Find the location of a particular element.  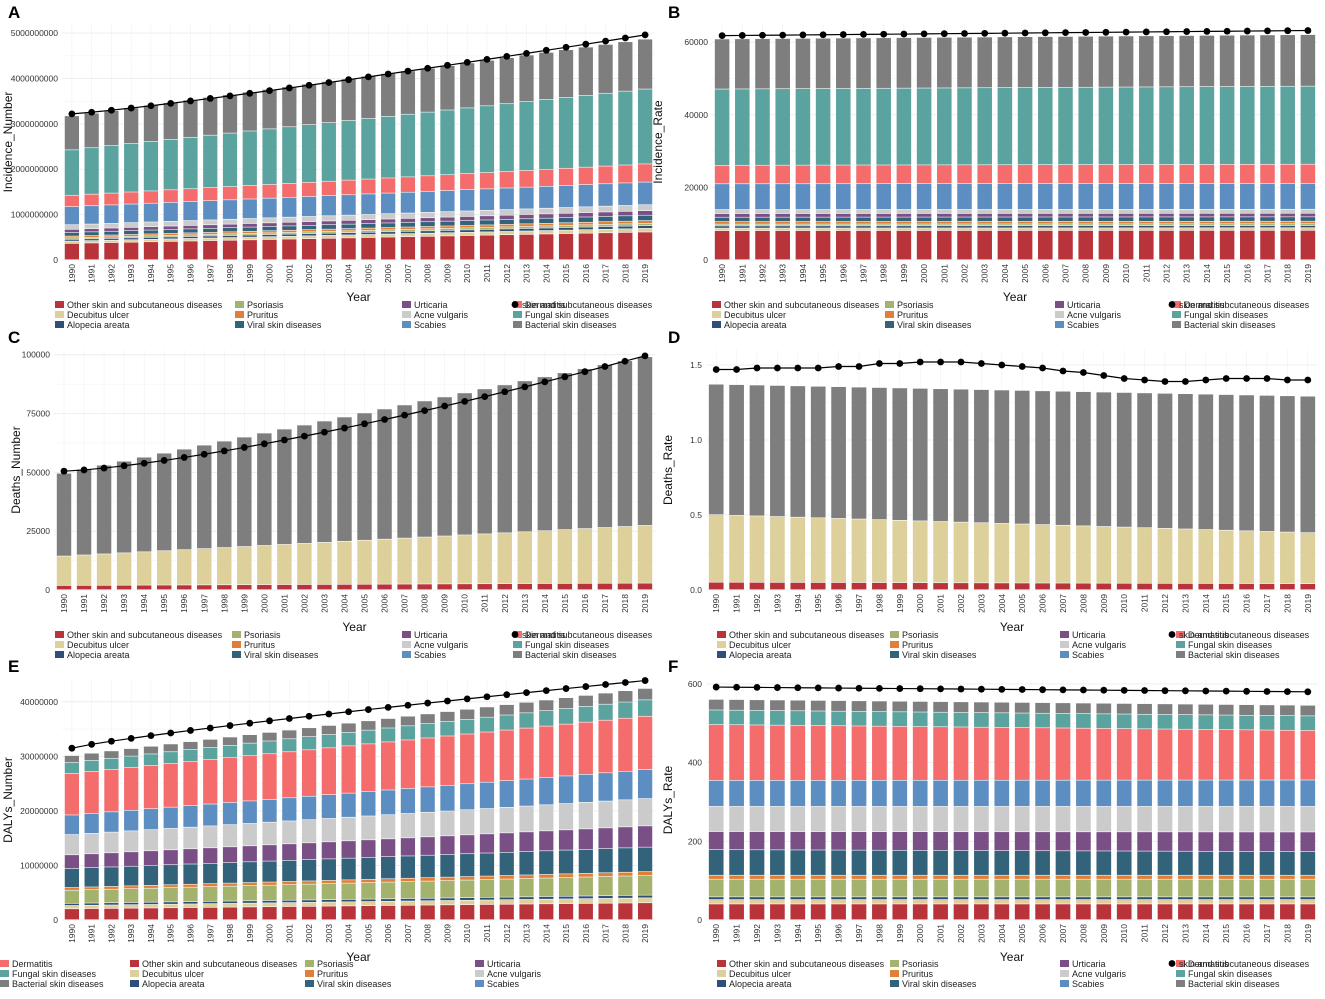

x-tick-label: 1994 is located at coordinates (798, 603).